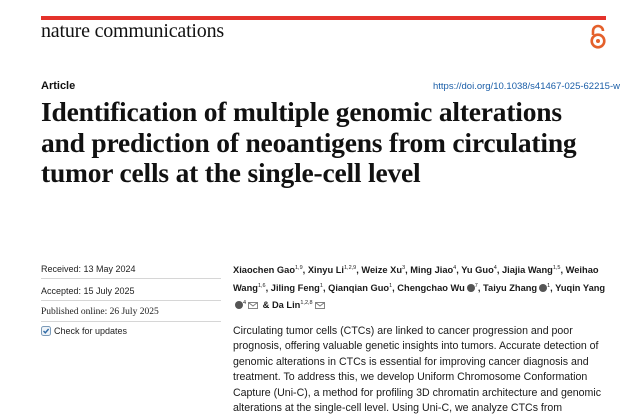 Image resolution: width=640 pixels, height=416 pixels. Describe the element at coordinates (510, 287) in the screenshot. I see `author-name: Taiyu Zhang` at that location.